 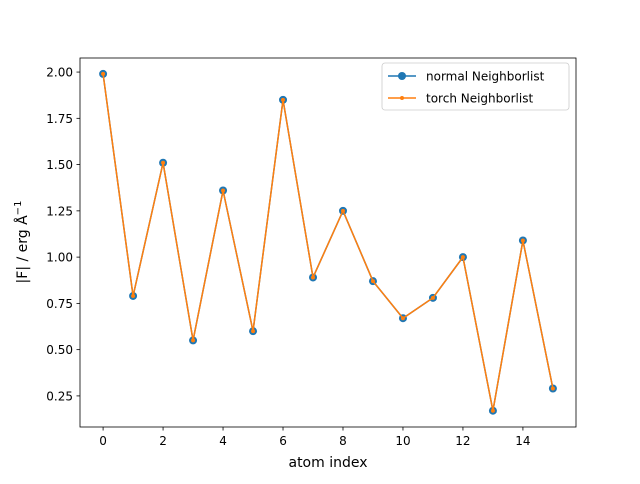 I want to click on y-axis-label: |F| / erg Å−1, so click(x=22, y=242).